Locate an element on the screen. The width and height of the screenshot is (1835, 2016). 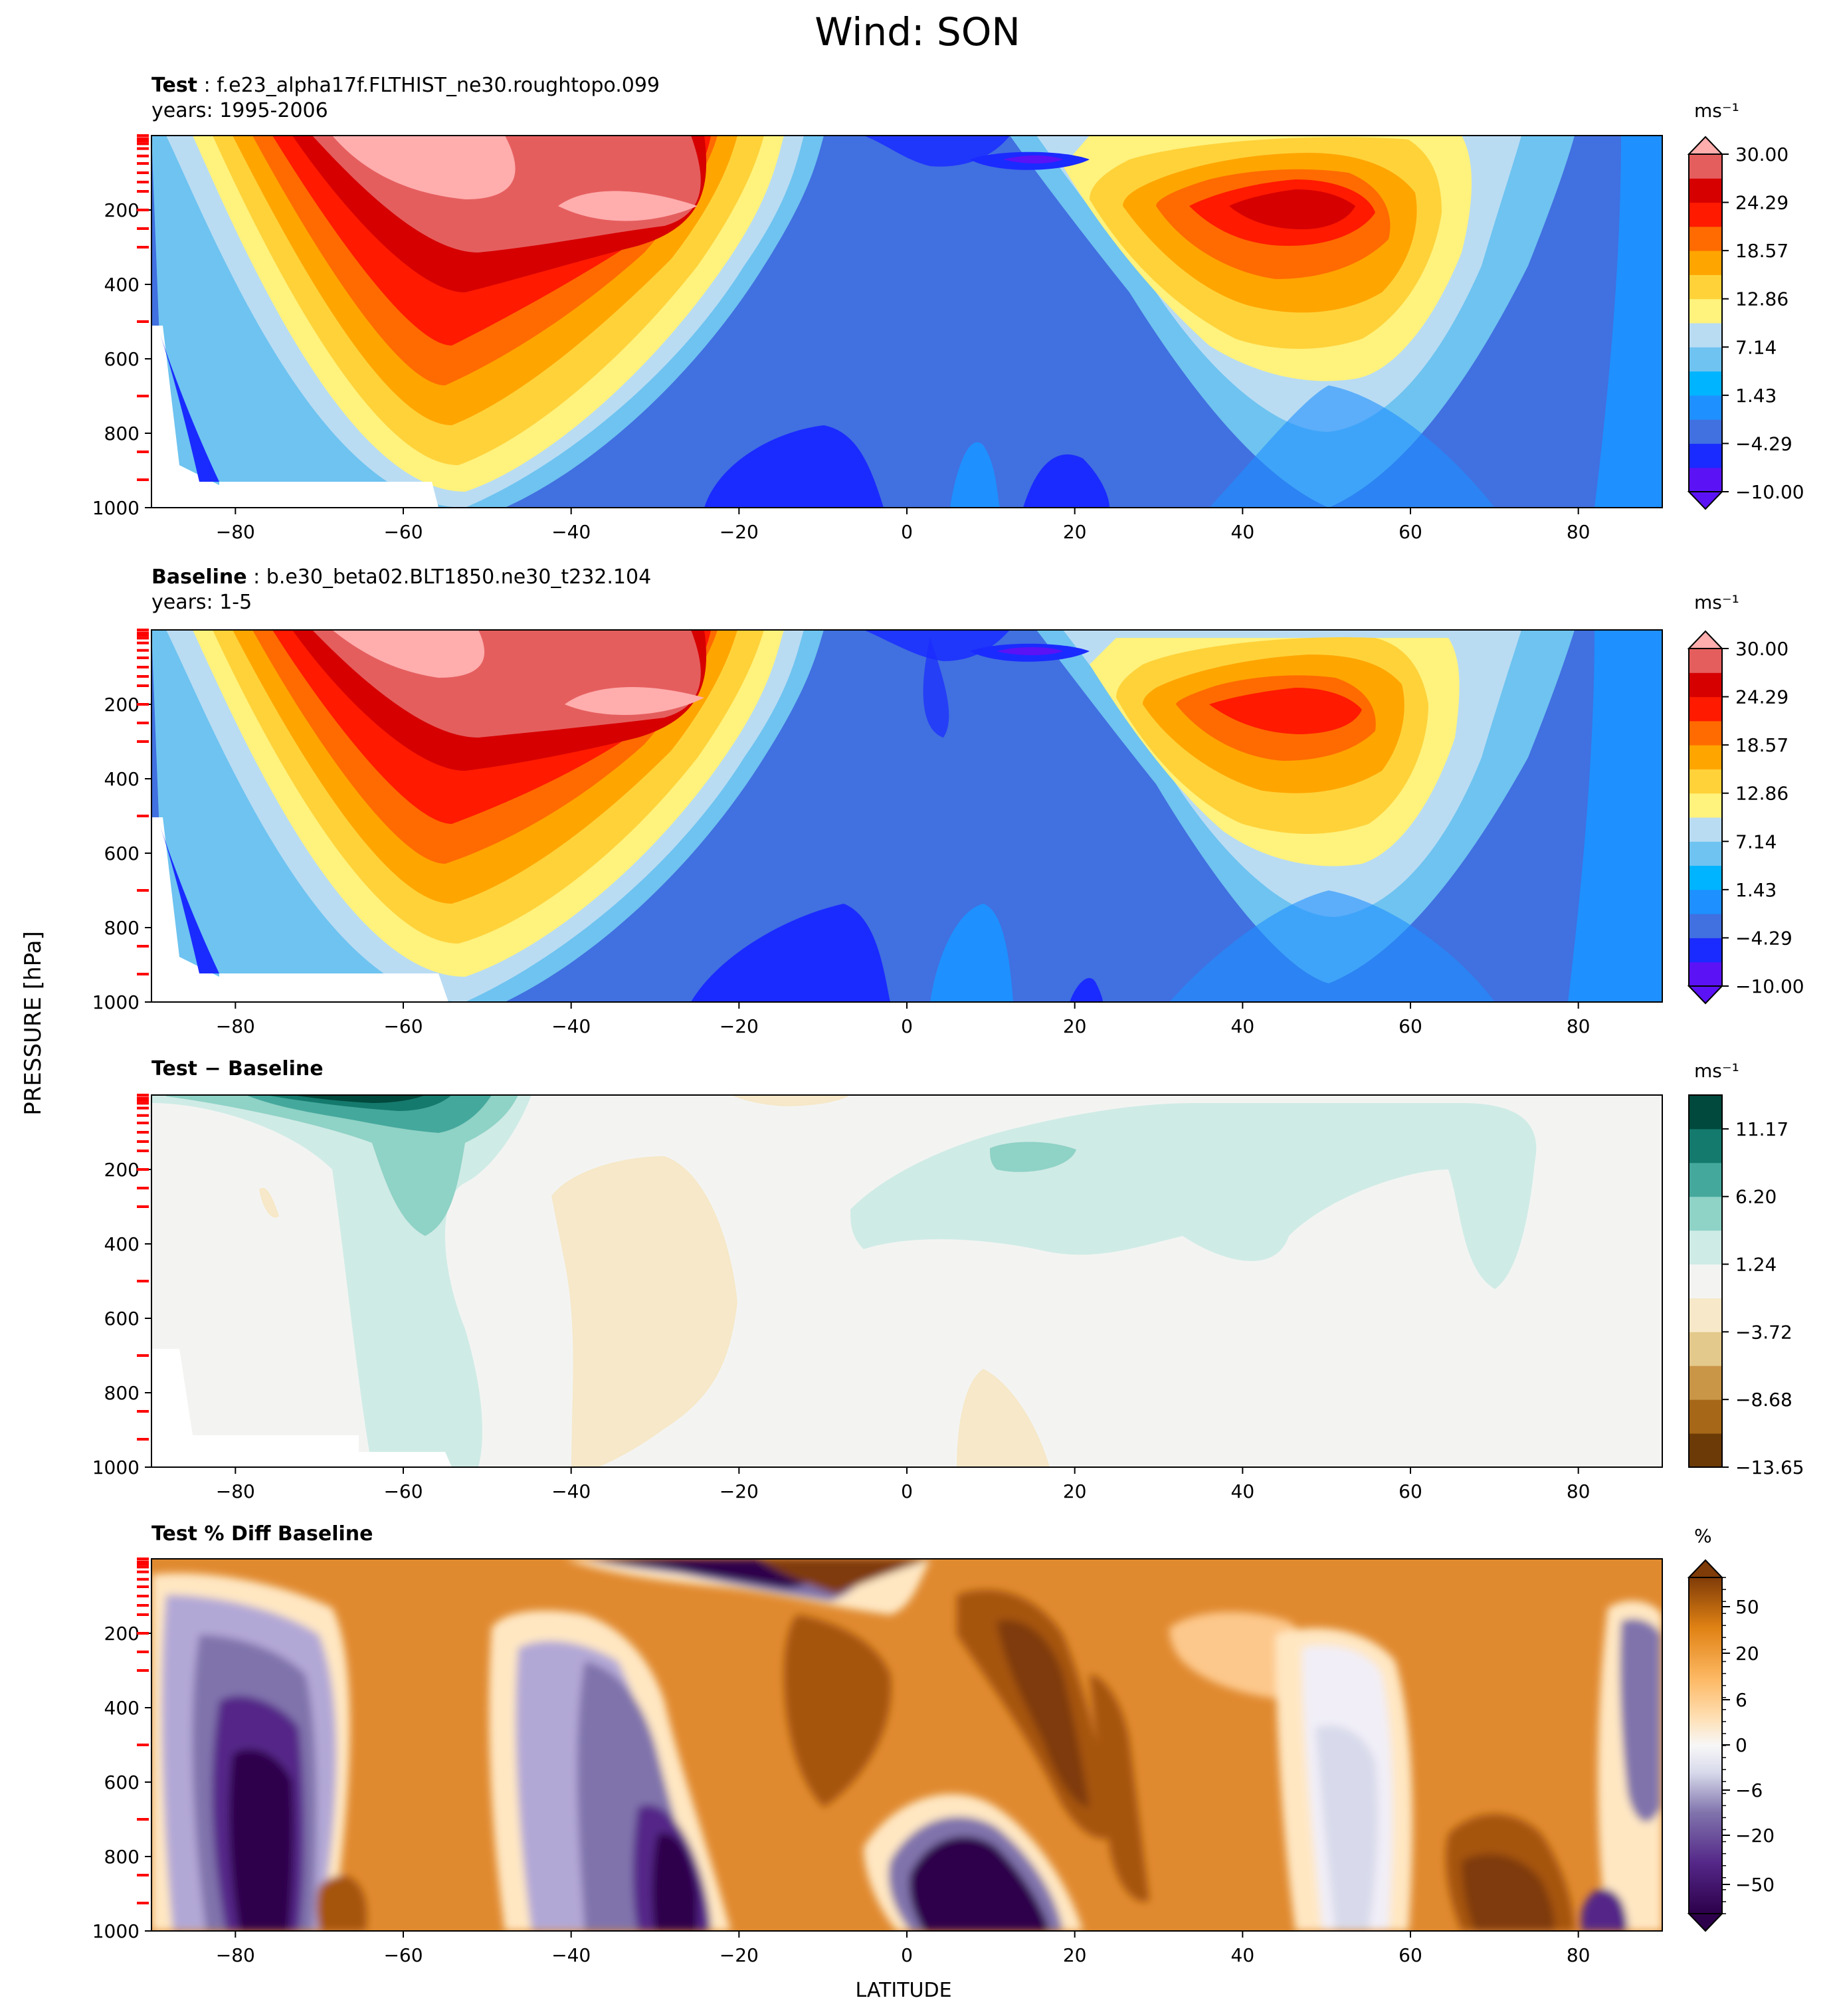
colorbar-tick-label: 50 is located at coordinates (1747, 1607).